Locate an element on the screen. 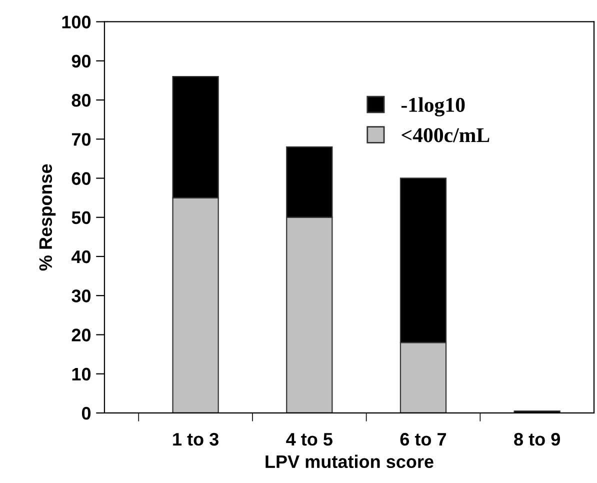 The width and height of the screenshot is (597, 483). y-axis-title: % Response is located at coordinates (47, 217).